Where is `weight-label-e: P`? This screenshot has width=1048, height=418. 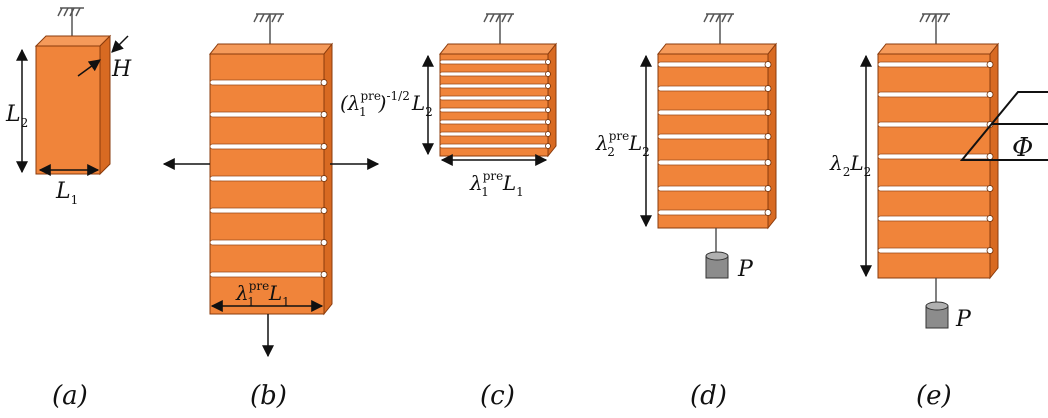 weight-label-e: P is located at coordinates (963, 319).